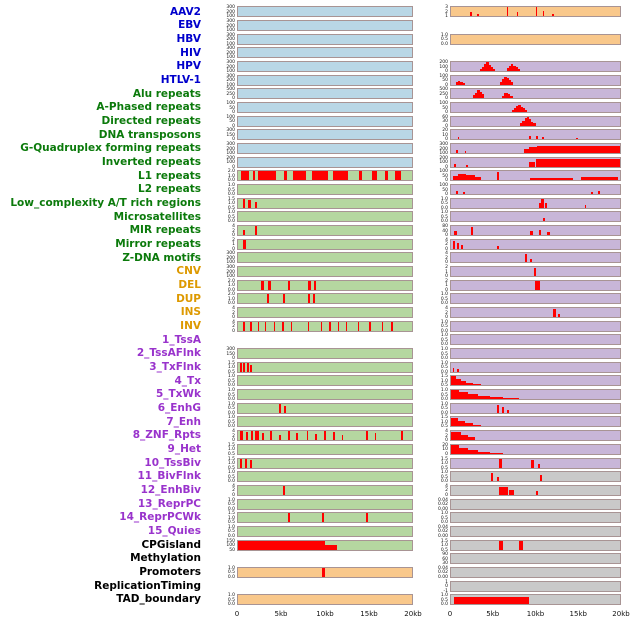 Image resolution: width=630 pixels, height=630 pixels. I want to click on y-tick-label: 250, so click(443, 94).